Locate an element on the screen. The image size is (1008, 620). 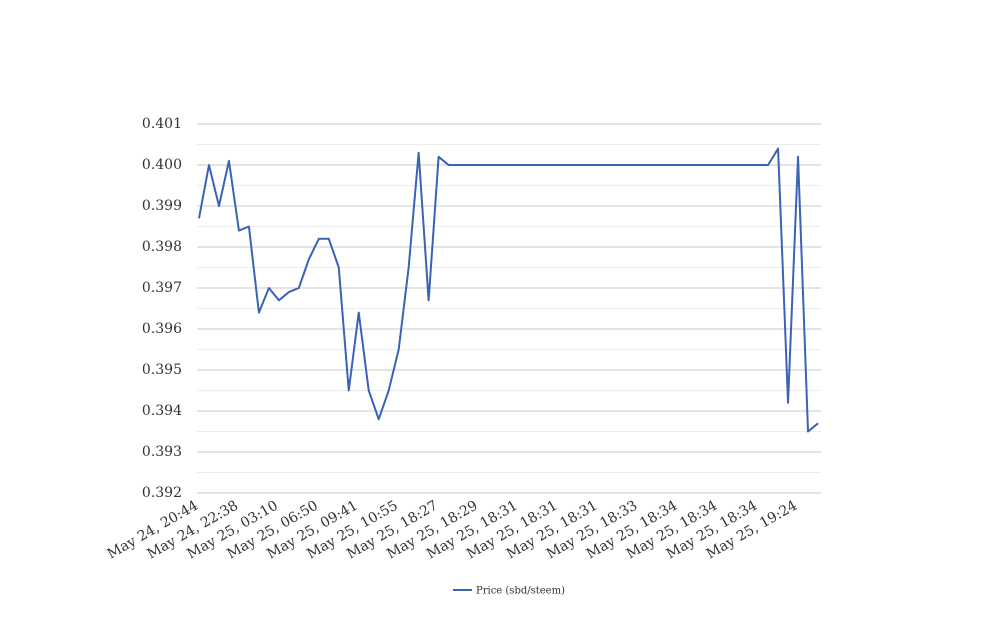
y-tick-label: 0.395 is located at coordinates (162, 370).